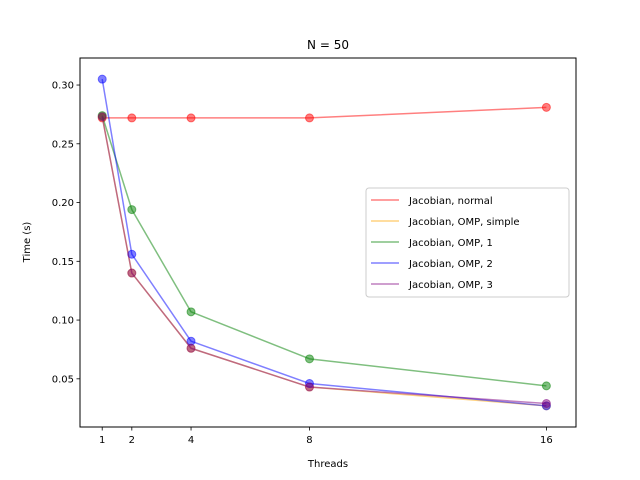  I want to click on x-axis-label: Threads, so click(327, 464).